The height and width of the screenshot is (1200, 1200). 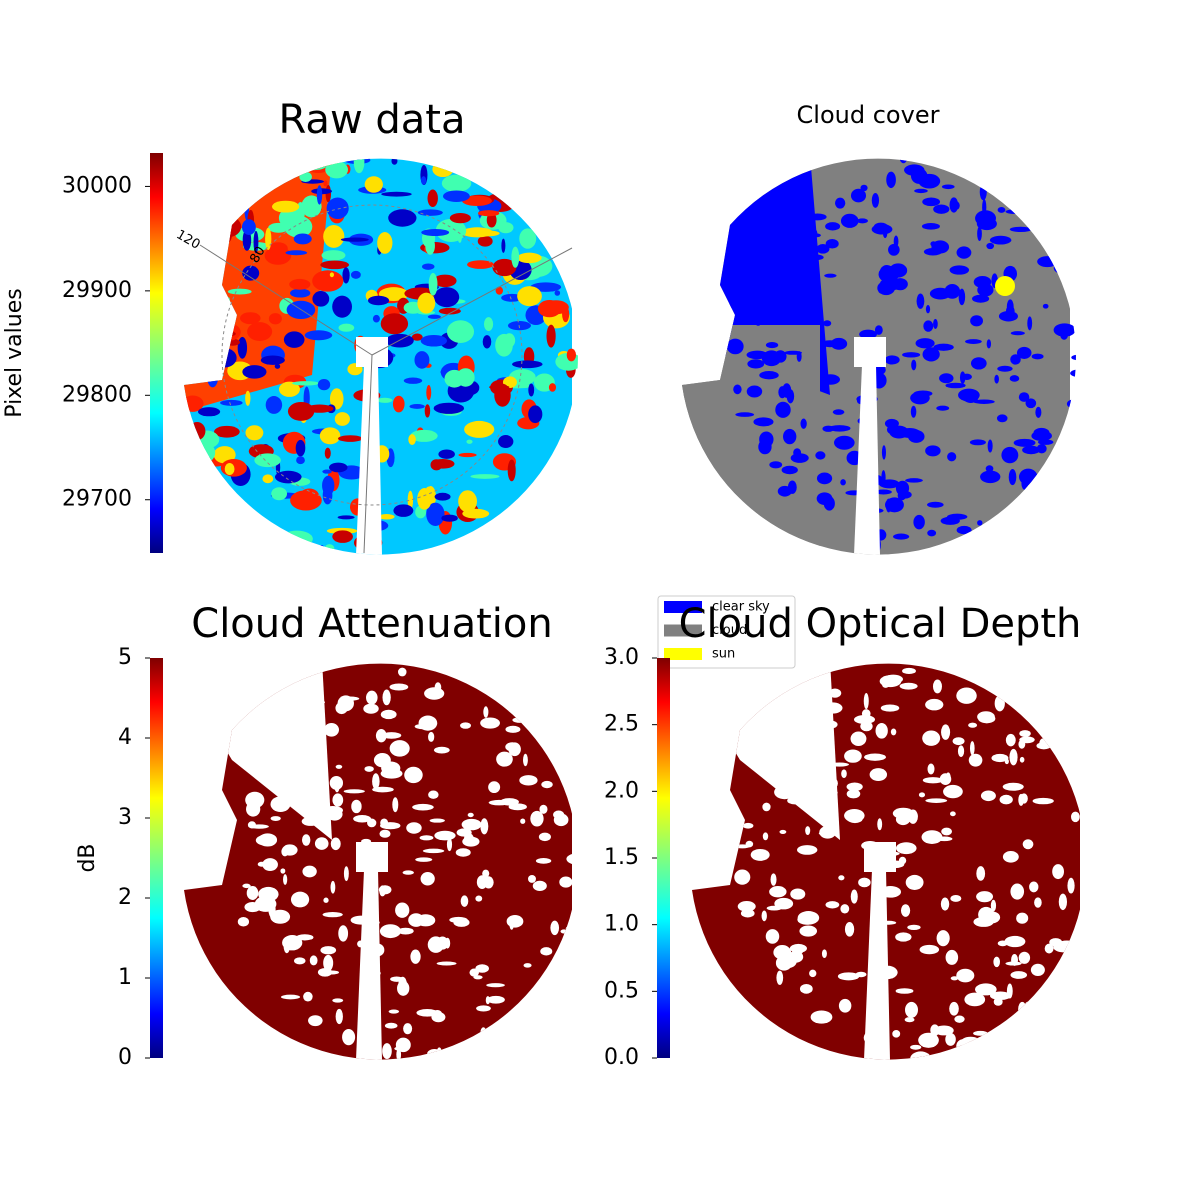 I want to click on legend-label: cloud, so click(x=729, y=630).